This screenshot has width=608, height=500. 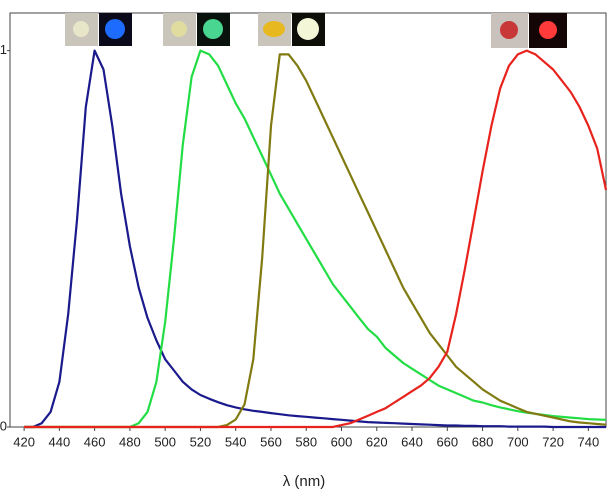 What do you see at coordinates (518, 441) in the screenshot?
I see `x-tick-label: 700` at bounding box center [518, 441].